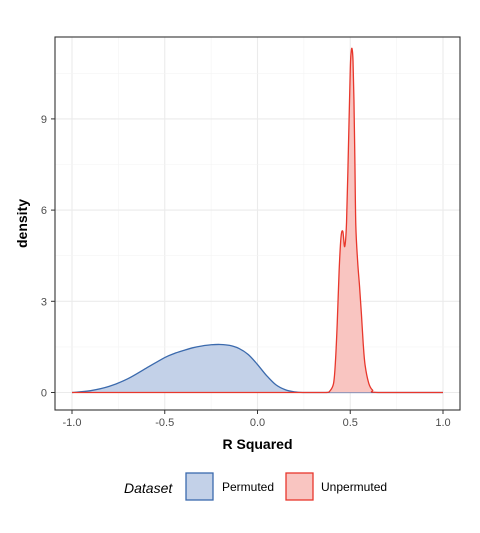 Image resolution: width=480 pixels, height=533 pixels. I want to click on legend-label-unpermuted: Unpermuted, so click(354, 487).